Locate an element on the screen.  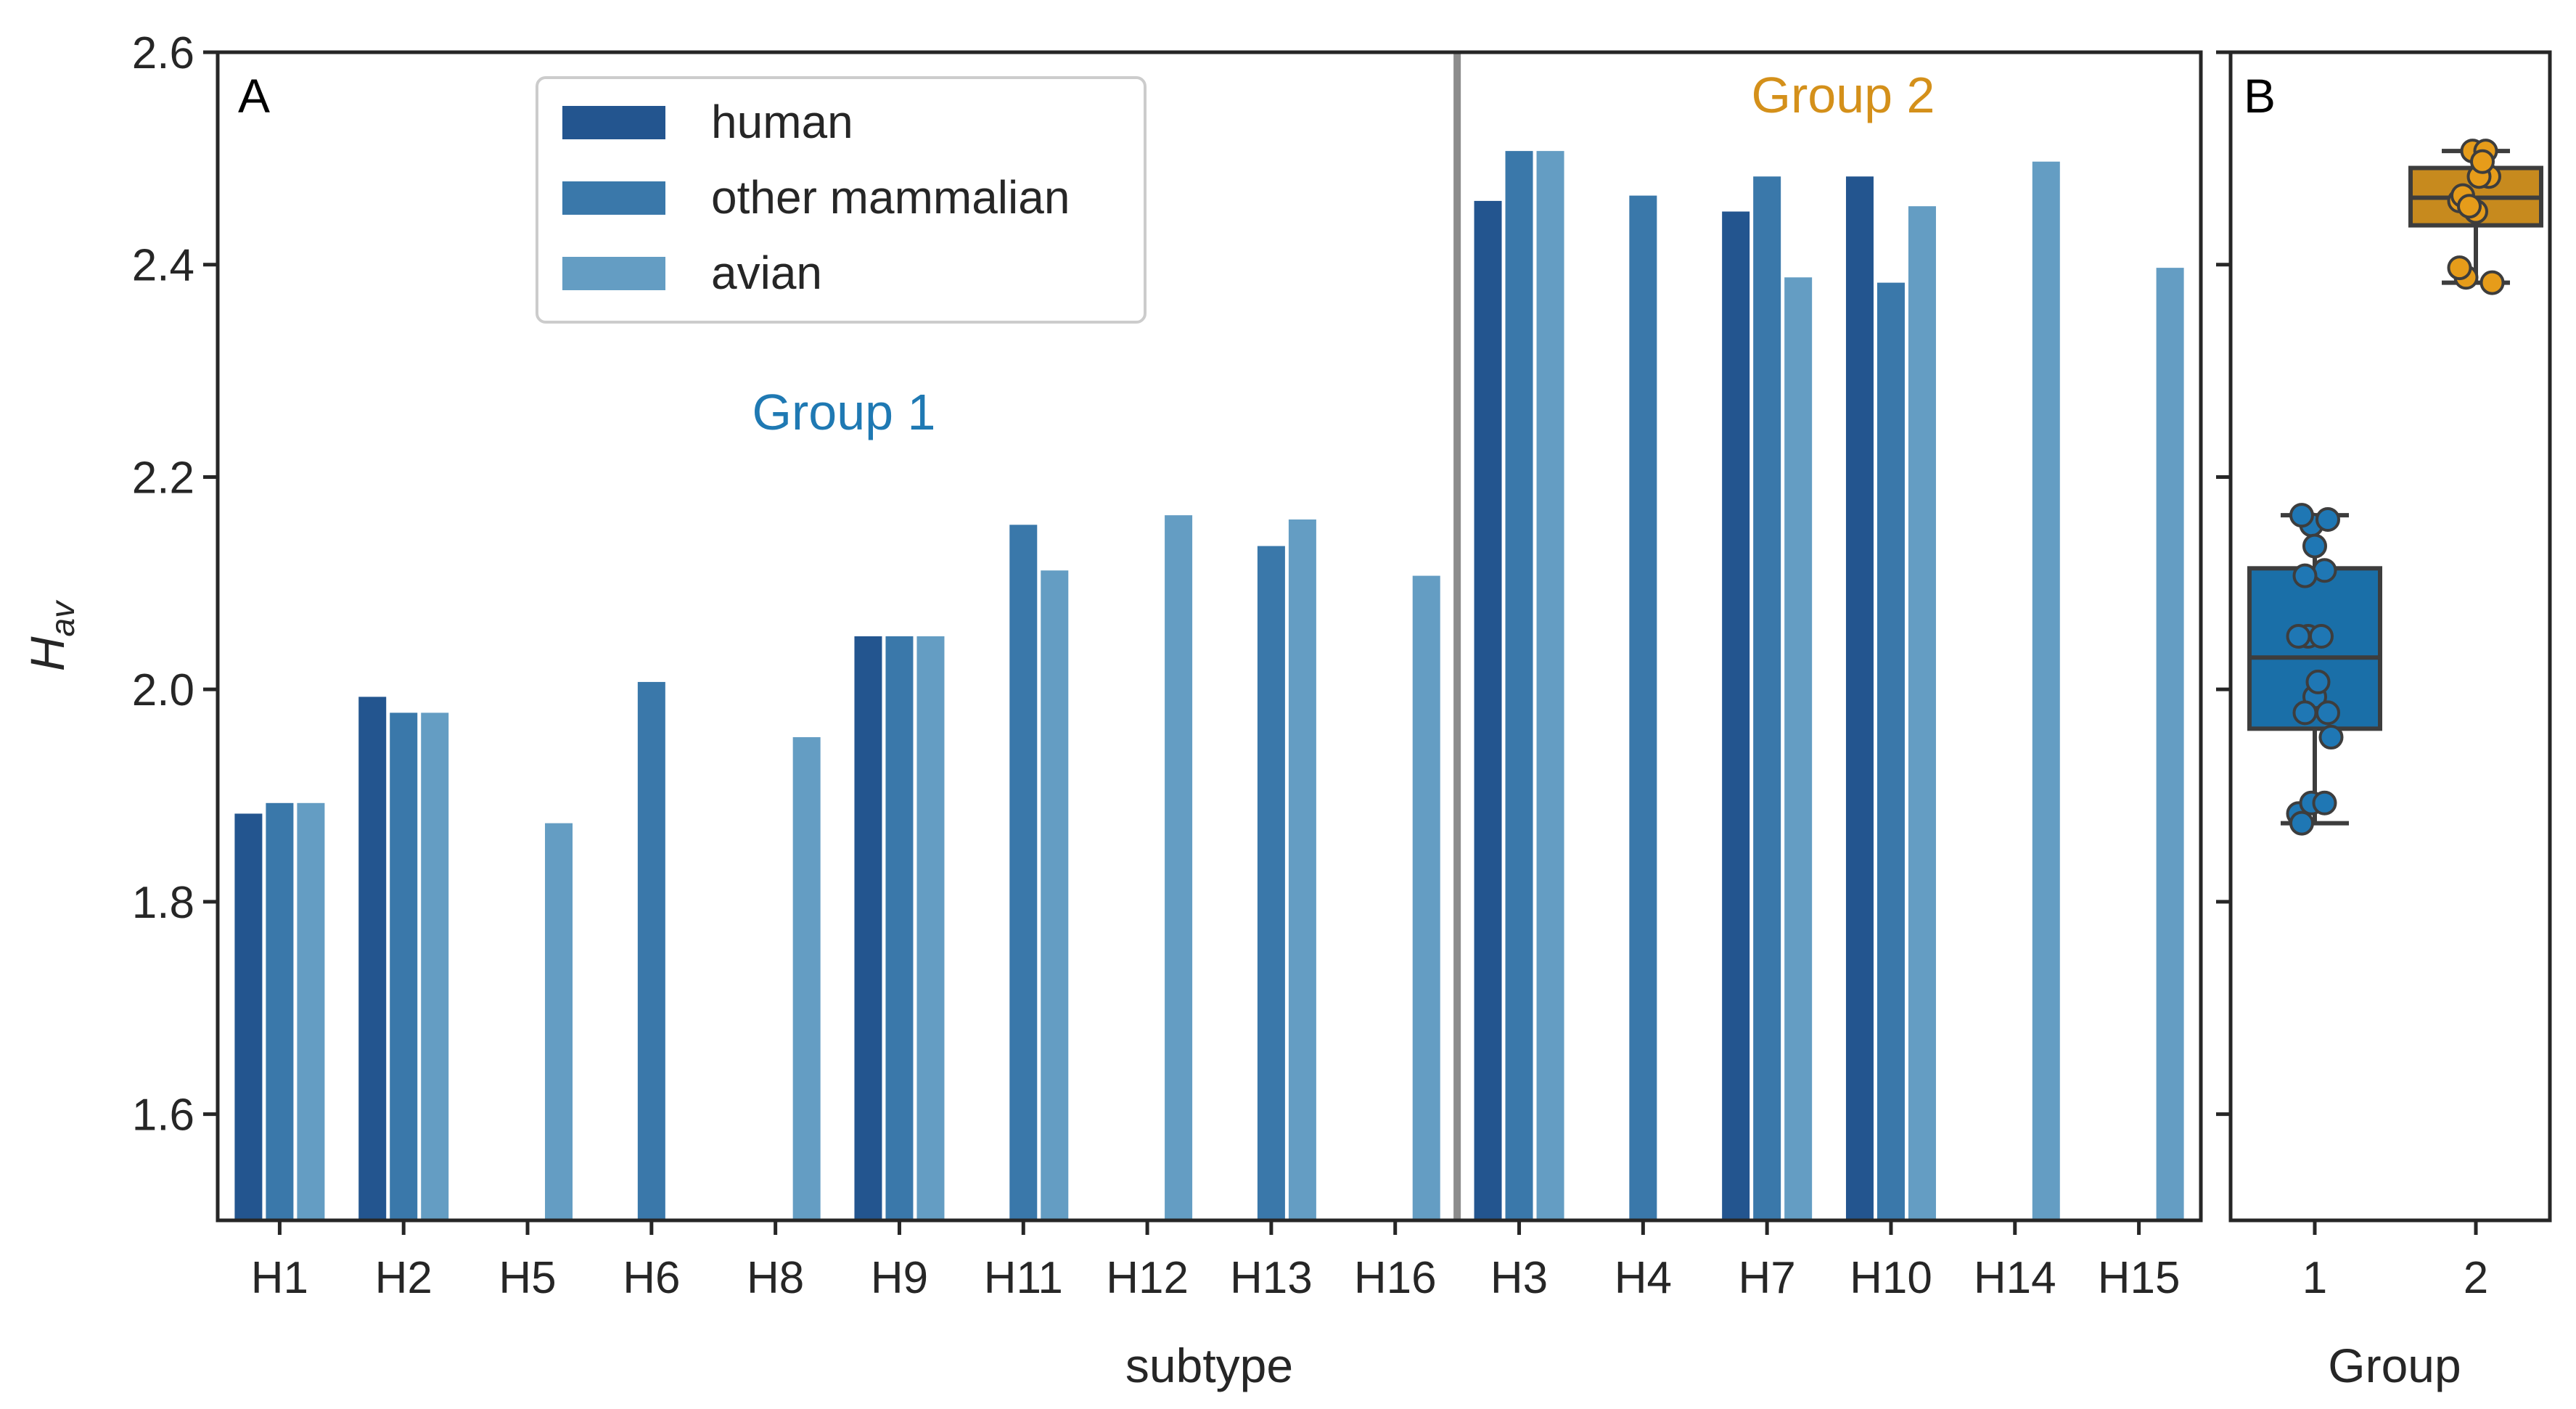
bar-h8-avian is located at coordinates (806, 978).